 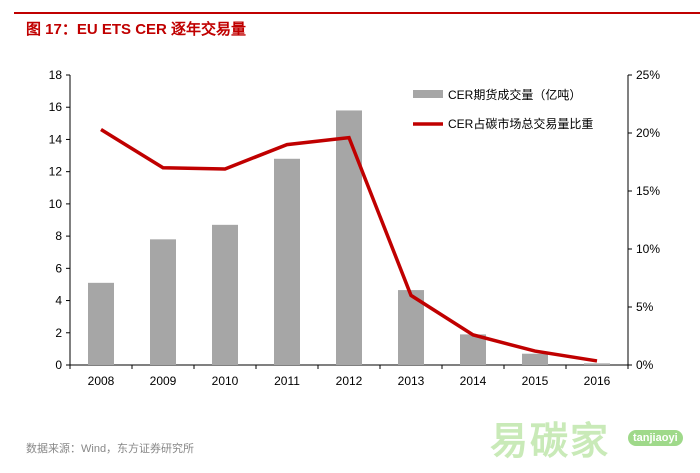 I want to click on x-tick-label: 2012, so click(x=349, y=381).